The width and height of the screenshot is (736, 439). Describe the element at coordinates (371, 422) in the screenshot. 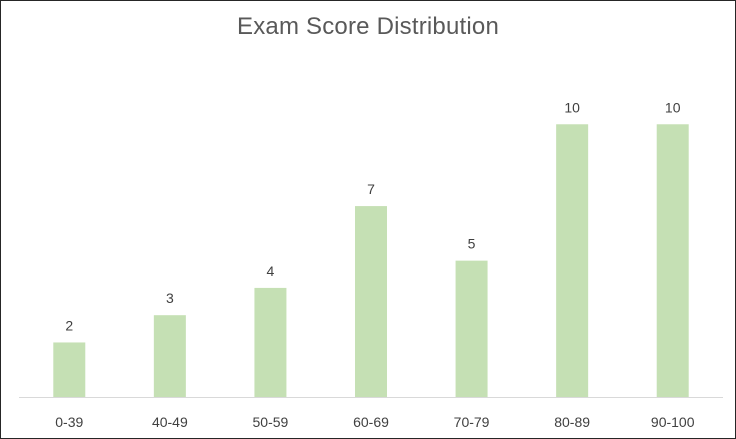

I see `x-tick-label-60-69: 60-69` at that location.